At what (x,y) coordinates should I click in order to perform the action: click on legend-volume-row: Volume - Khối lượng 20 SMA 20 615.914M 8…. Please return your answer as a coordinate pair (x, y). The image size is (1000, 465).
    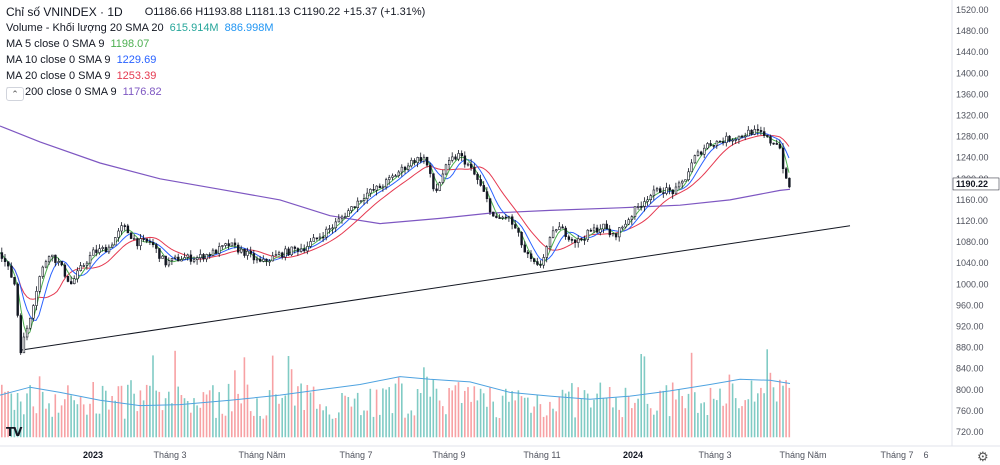
    Looking at the image, I should click on (215, 28).